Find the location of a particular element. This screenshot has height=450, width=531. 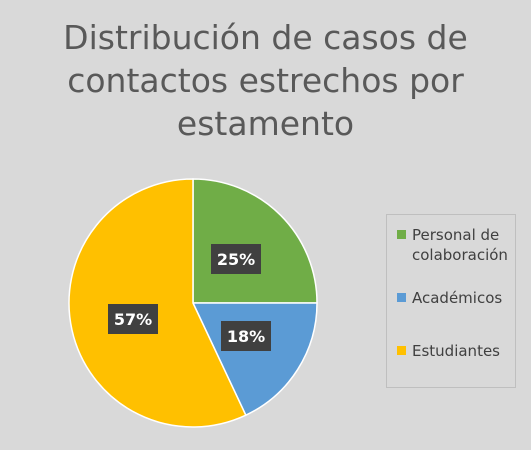

legend-label-personal: Personal de colaboración is located at coordinates (460, 245).